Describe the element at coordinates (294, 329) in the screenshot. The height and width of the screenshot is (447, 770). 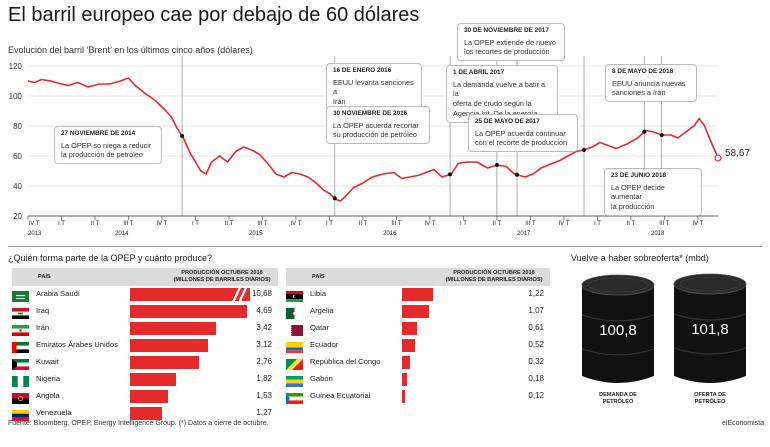
I see `flag-qa-icon` at that location.